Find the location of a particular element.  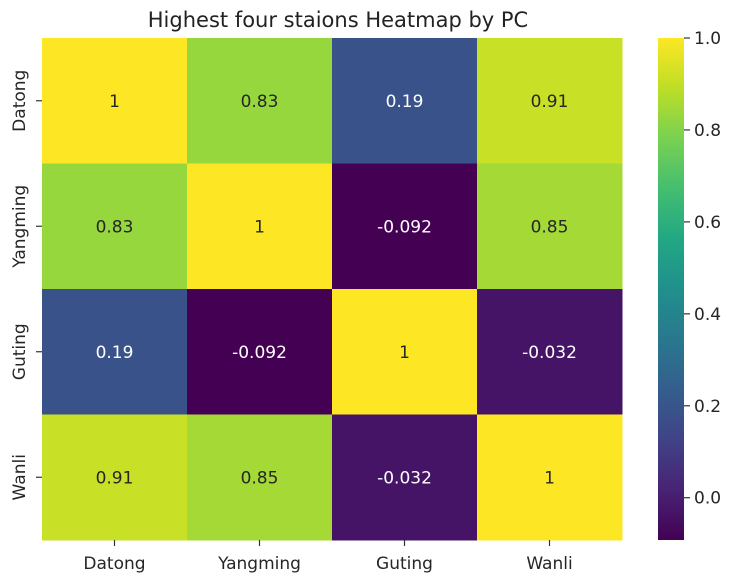

x-tick-label: Yangming is located at coordinates (259, 564).